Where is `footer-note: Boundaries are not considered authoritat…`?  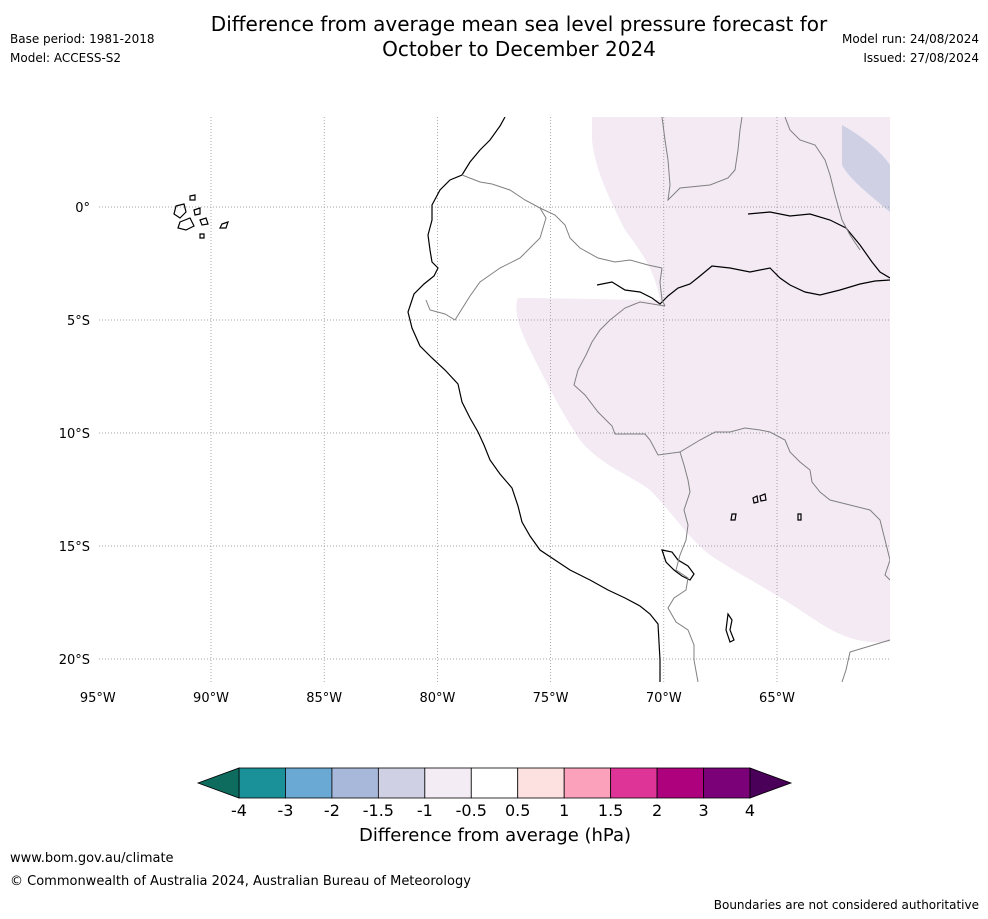 footer-note: Boundaries are not considered authoritat… is located at coordinates (846, 905).